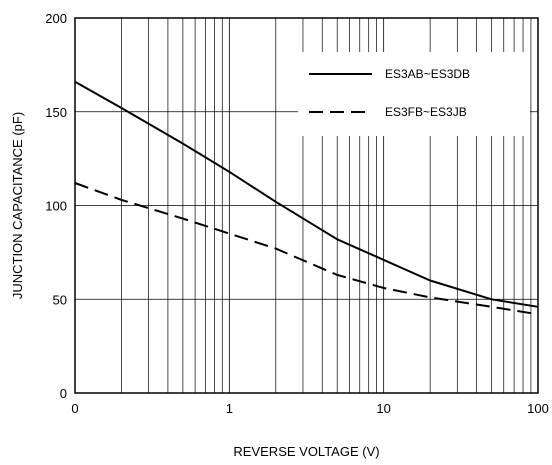 The width and height of the screenshot is (552, 465). What do you see at coordinates (306, 451) in the screenshot?
I see `x-axis-label: REVERSE VOLTAGE (V)` at bounding box center [306, 451].